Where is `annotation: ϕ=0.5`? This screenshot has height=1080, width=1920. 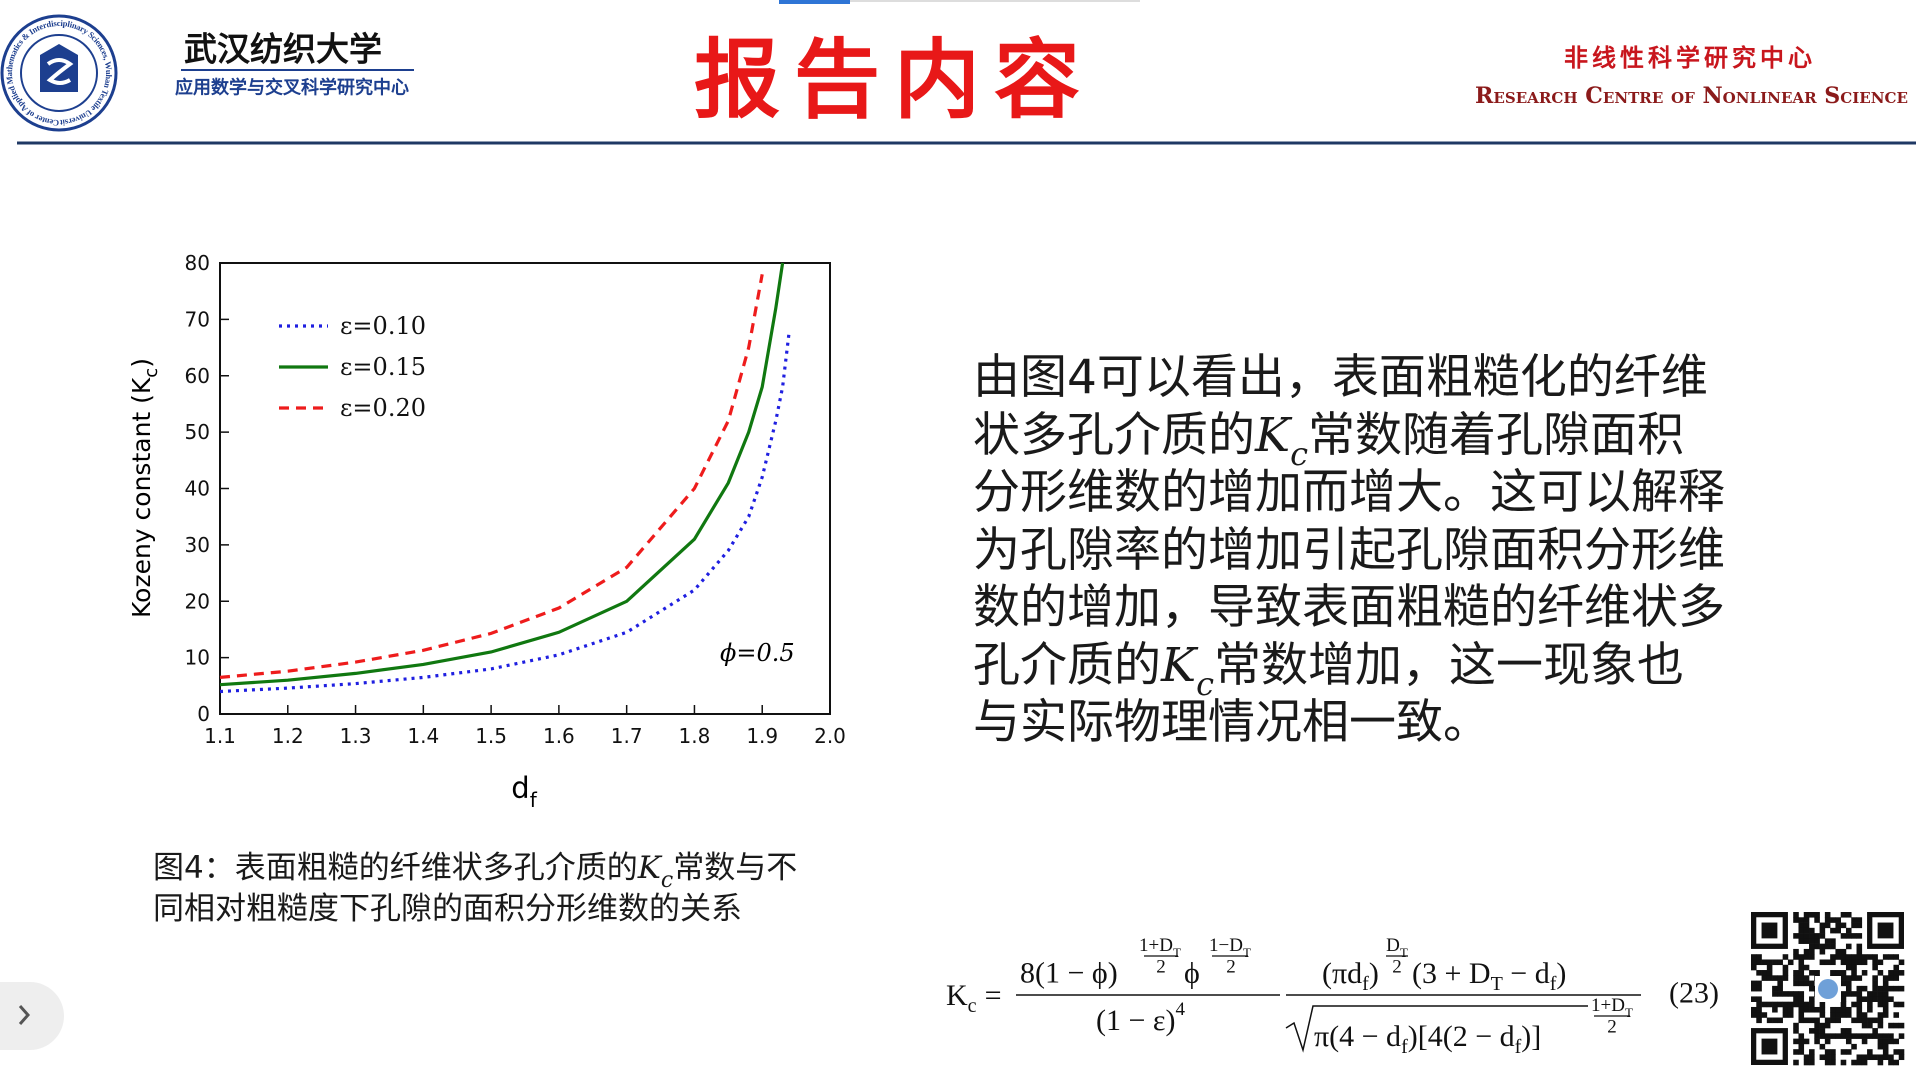 annotation: ϕ=0.5 is located at coordinates (757, 653).